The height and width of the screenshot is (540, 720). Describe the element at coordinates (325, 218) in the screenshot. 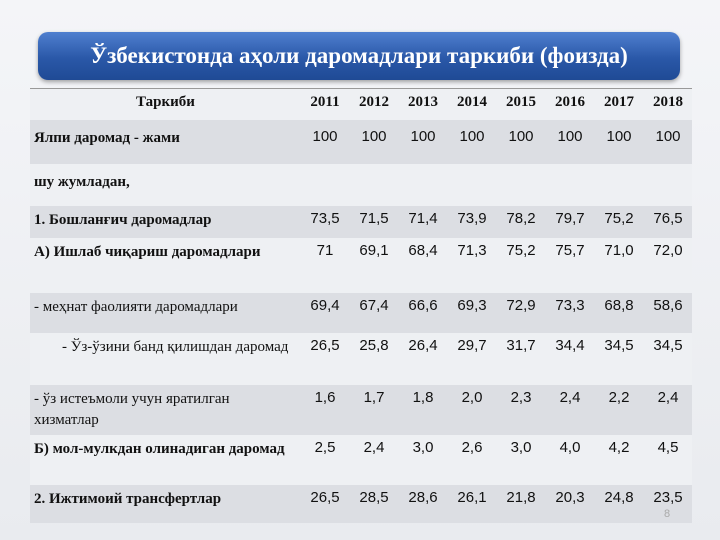

I see `cell-value: 73,5` at that location.